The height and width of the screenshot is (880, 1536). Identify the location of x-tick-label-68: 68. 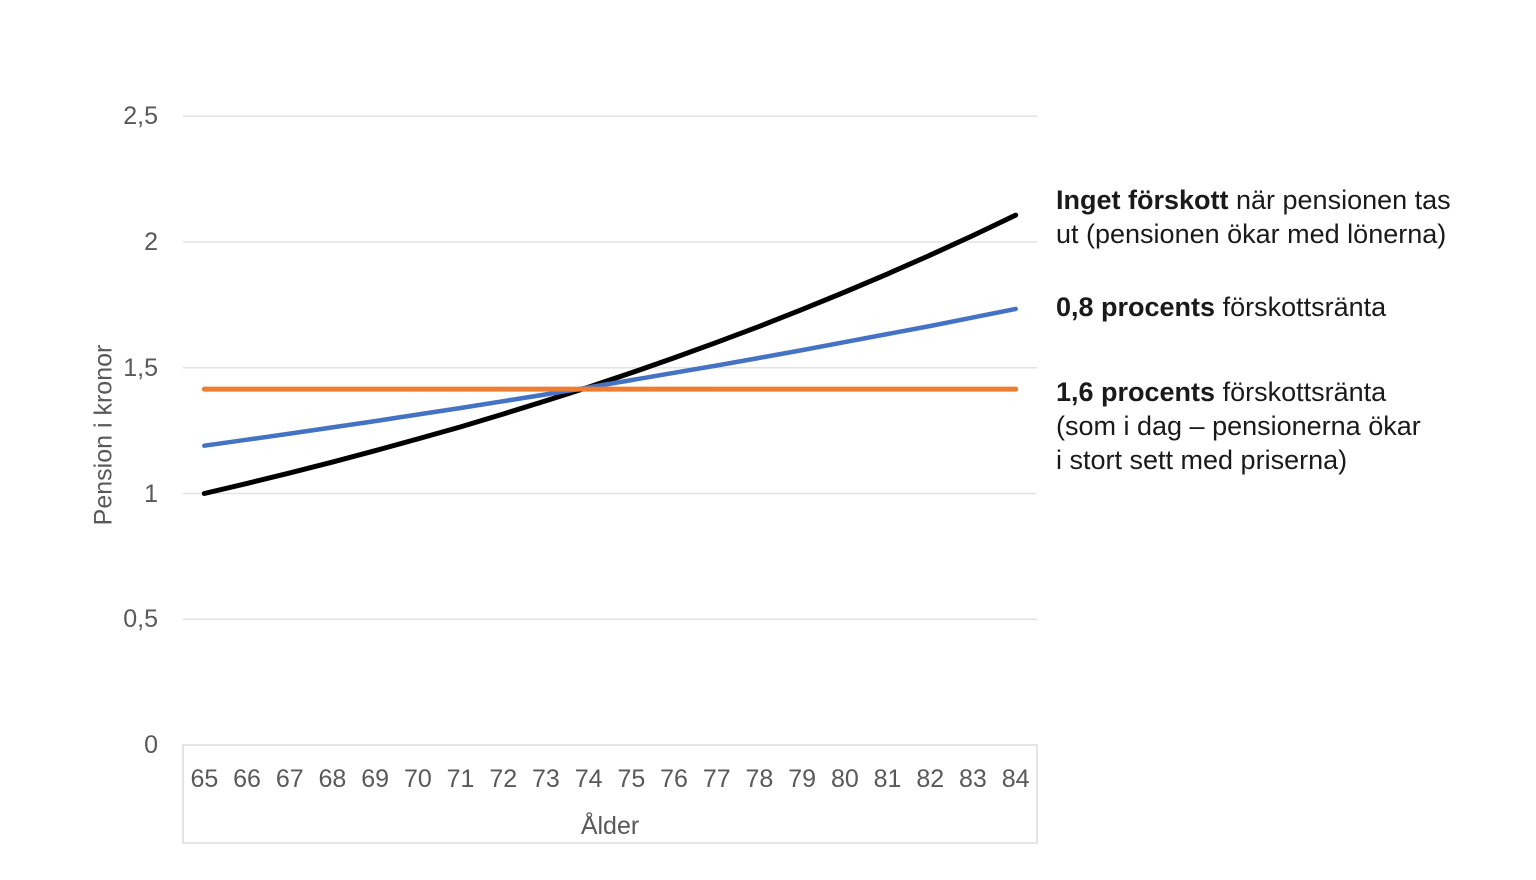
(332, 779).